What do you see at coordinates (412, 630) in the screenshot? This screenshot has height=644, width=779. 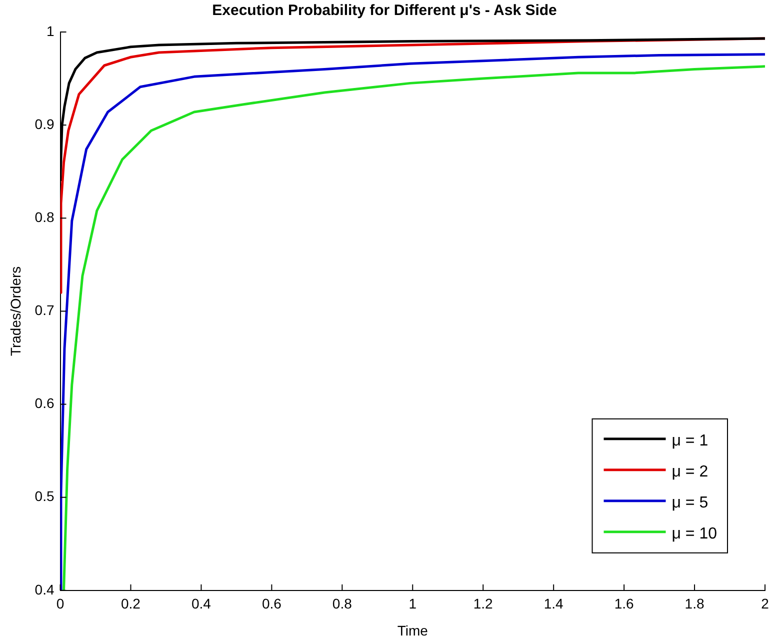 I see `x-axis-title: Time` at bounding box center [412, 630].